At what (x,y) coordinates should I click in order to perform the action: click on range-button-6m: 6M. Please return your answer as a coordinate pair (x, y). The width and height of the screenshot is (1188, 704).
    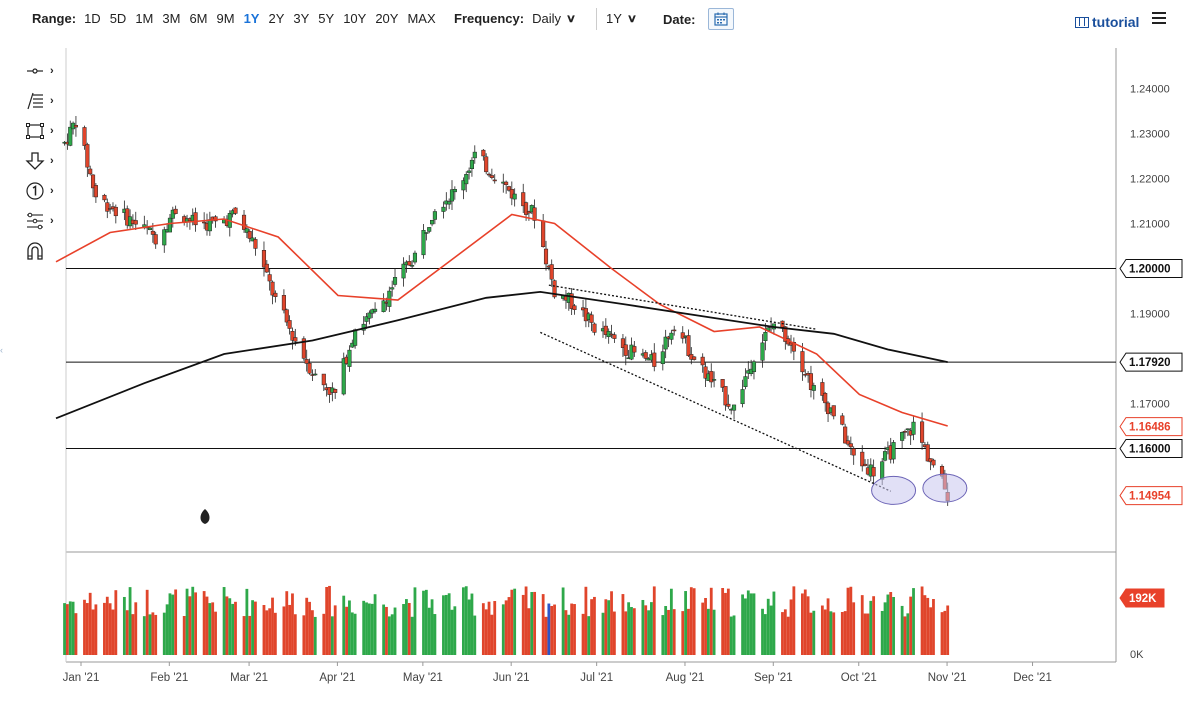
    Looking at the image, I should click on (198, 18).